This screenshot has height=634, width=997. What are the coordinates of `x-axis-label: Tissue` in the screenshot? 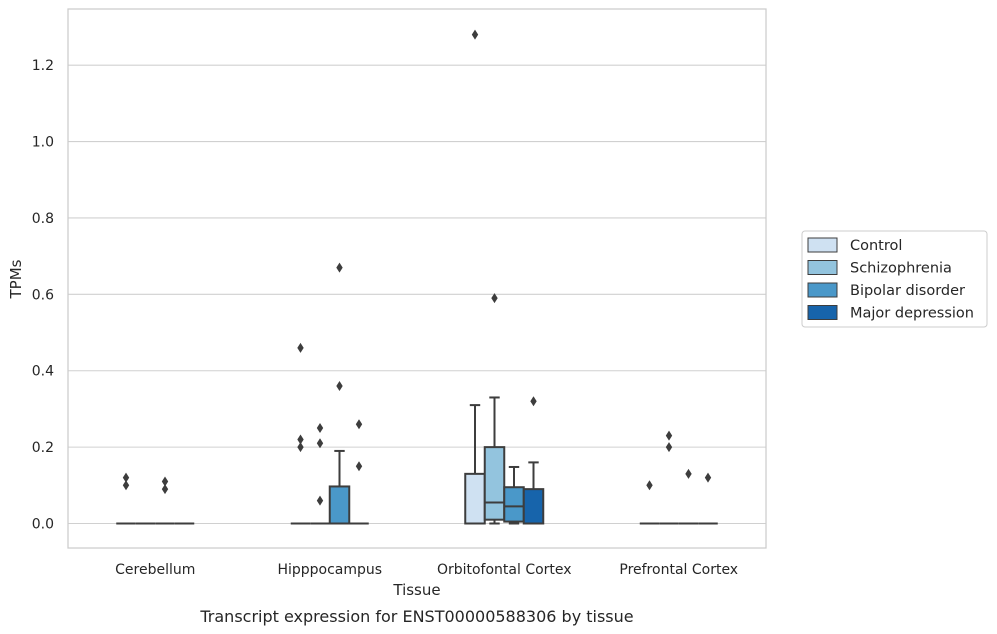 It's located at (416, 590).